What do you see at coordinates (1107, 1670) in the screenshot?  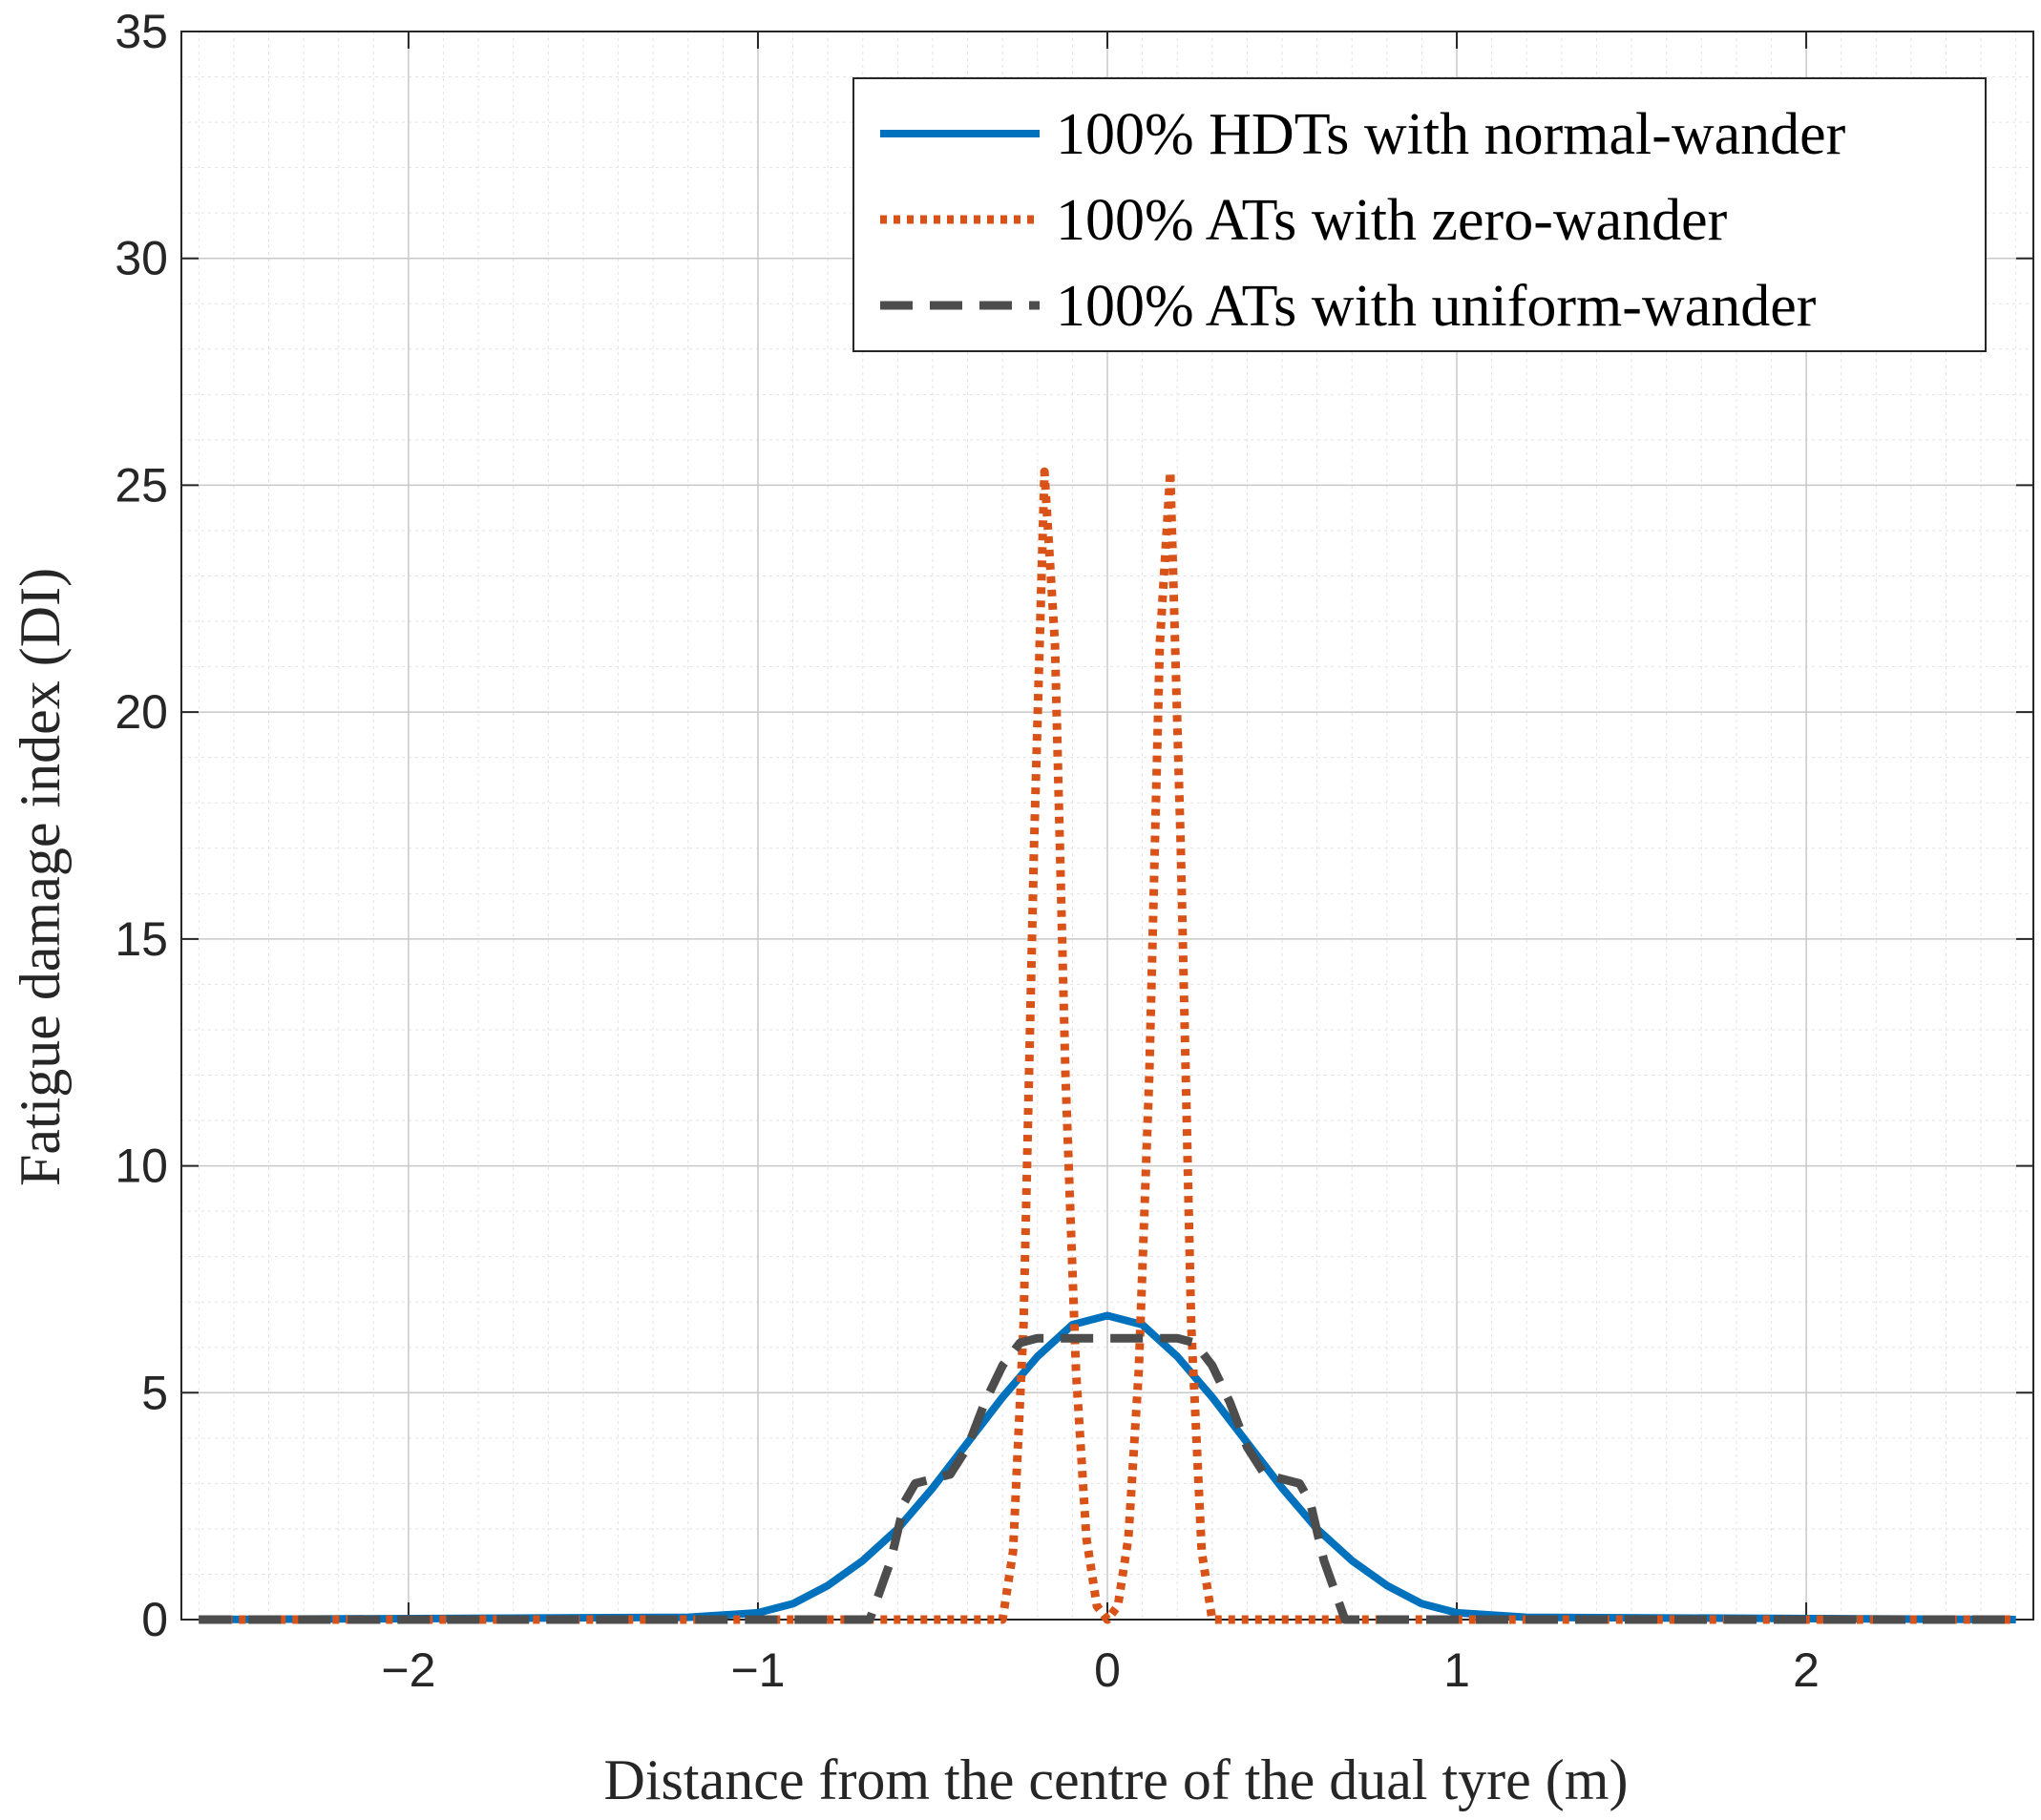 I see `x-tick-label: 0` at bounding box center [1107, 1670].